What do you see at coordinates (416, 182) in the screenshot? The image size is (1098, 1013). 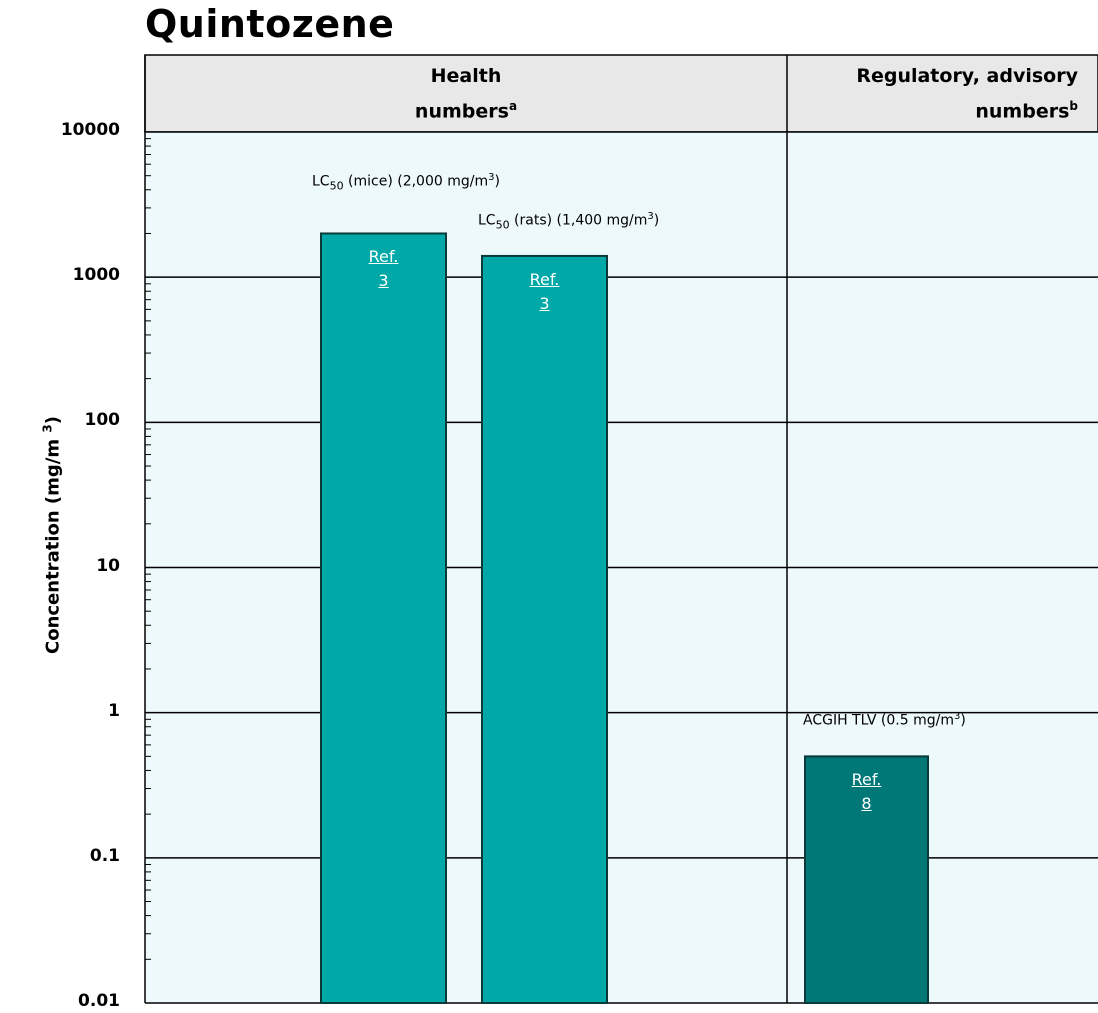 I see `bar-label-text: (mice) (2,000 mg/m` at bounding box center [416, 182].